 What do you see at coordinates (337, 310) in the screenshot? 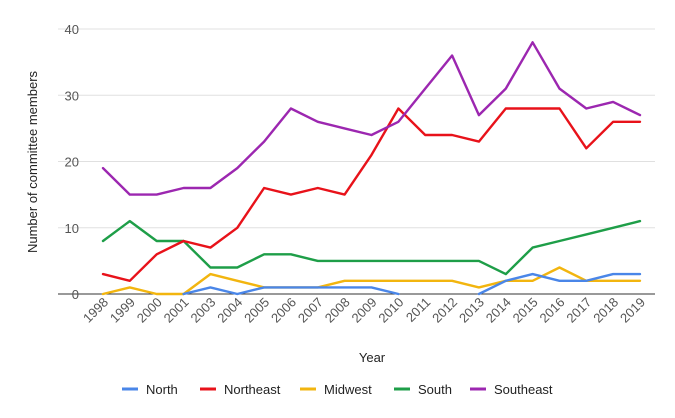
I see `x-tick-label-2008: 2008` at bounding box center [337, 310].